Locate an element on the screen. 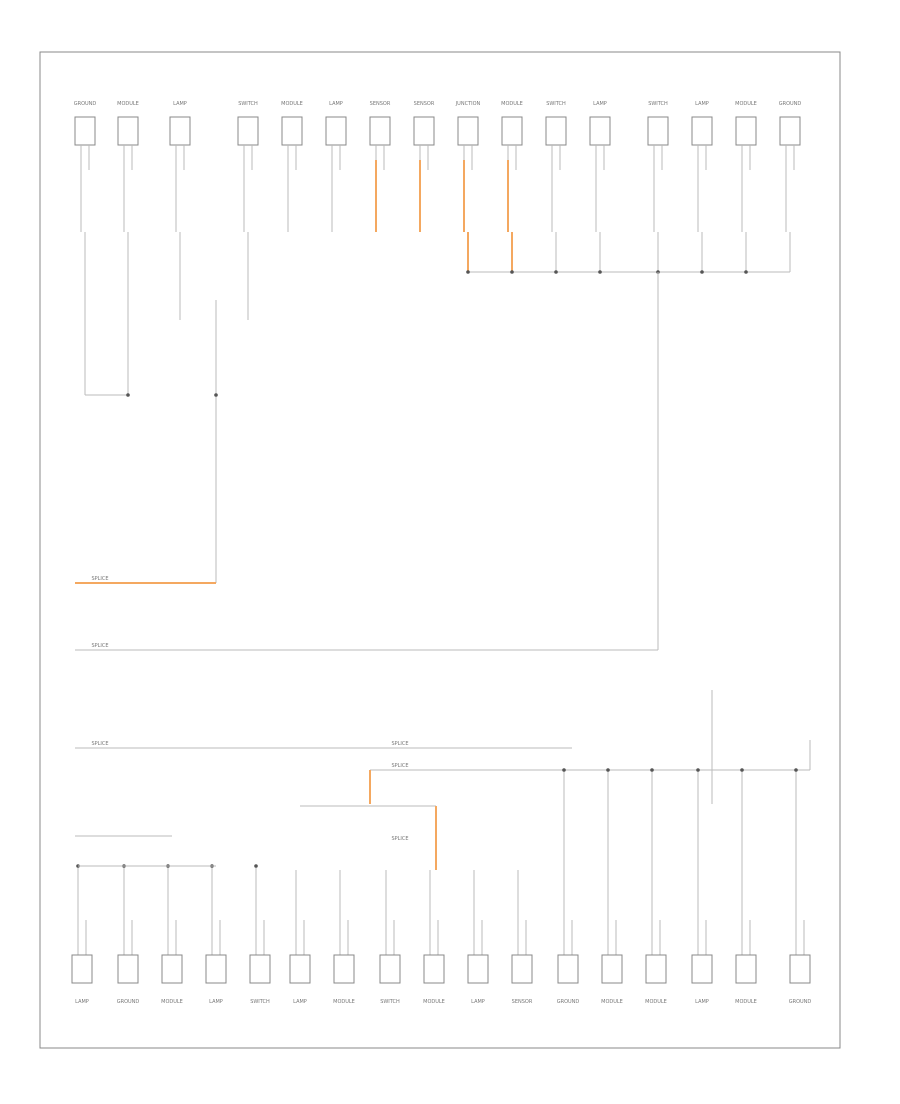 This screenshot has height=1104, width=900. component-label: JUNCTION is located at coordinates (468, 104).